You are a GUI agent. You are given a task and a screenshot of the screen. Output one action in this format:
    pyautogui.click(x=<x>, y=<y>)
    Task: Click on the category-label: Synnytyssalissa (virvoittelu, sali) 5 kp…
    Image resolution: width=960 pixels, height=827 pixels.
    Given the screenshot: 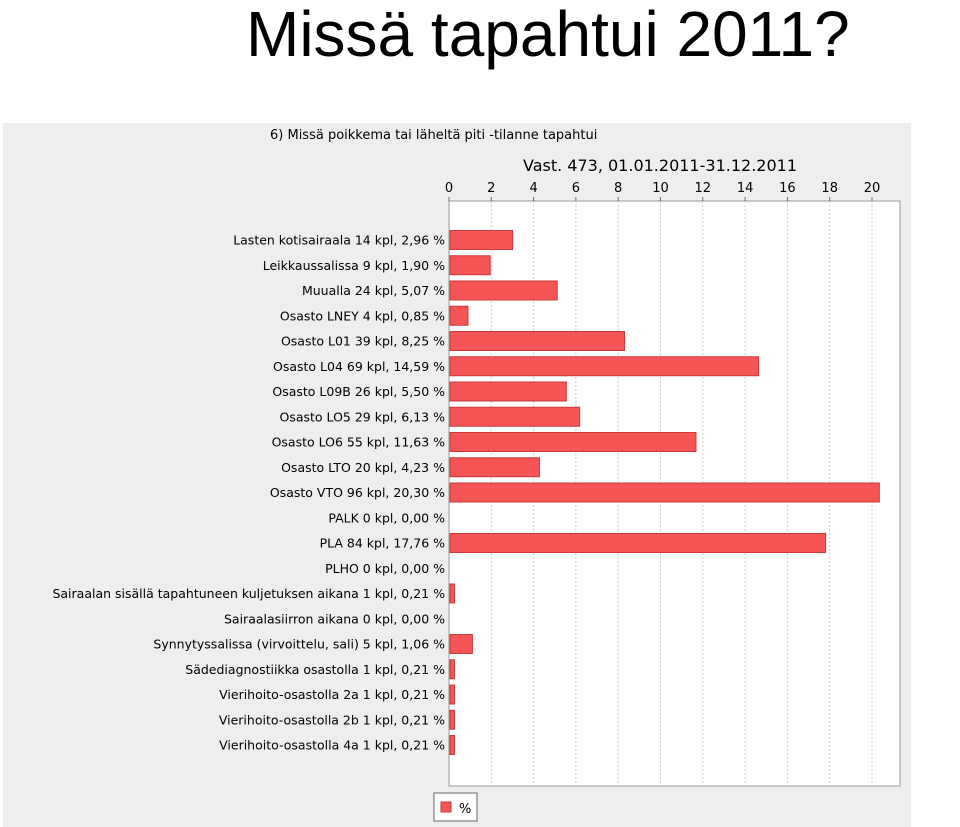 What is the action you would take?
    pyautogui.click(x=299, y=644)
    